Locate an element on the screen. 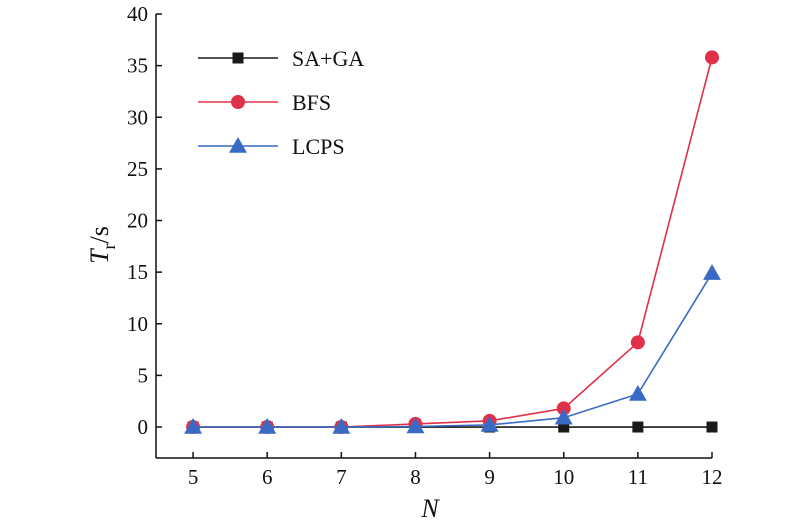  legend-item-lcps: LCPS is located at coordinates (271, 146).